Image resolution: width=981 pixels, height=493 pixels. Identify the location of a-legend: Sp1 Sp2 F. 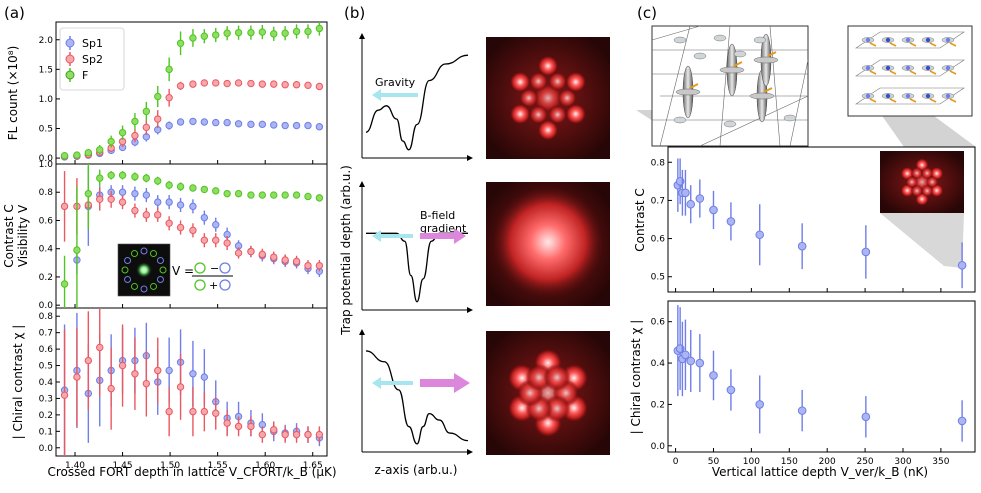
(92, 59).